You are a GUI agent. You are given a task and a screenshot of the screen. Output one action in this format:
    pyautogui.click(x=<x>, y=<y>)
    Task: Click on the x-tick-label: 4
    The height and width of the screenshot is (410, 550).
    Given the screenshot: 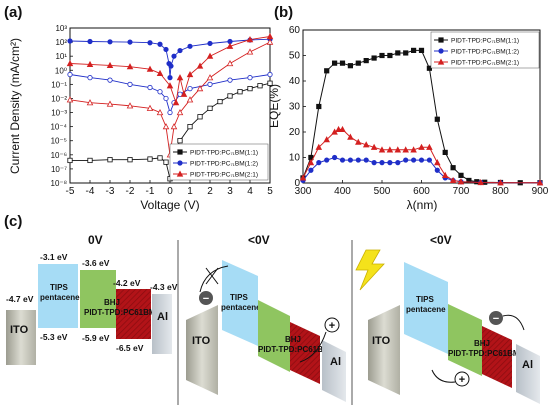 What is the action you would take?
    pyautogui.click(x=250, y=191)
    